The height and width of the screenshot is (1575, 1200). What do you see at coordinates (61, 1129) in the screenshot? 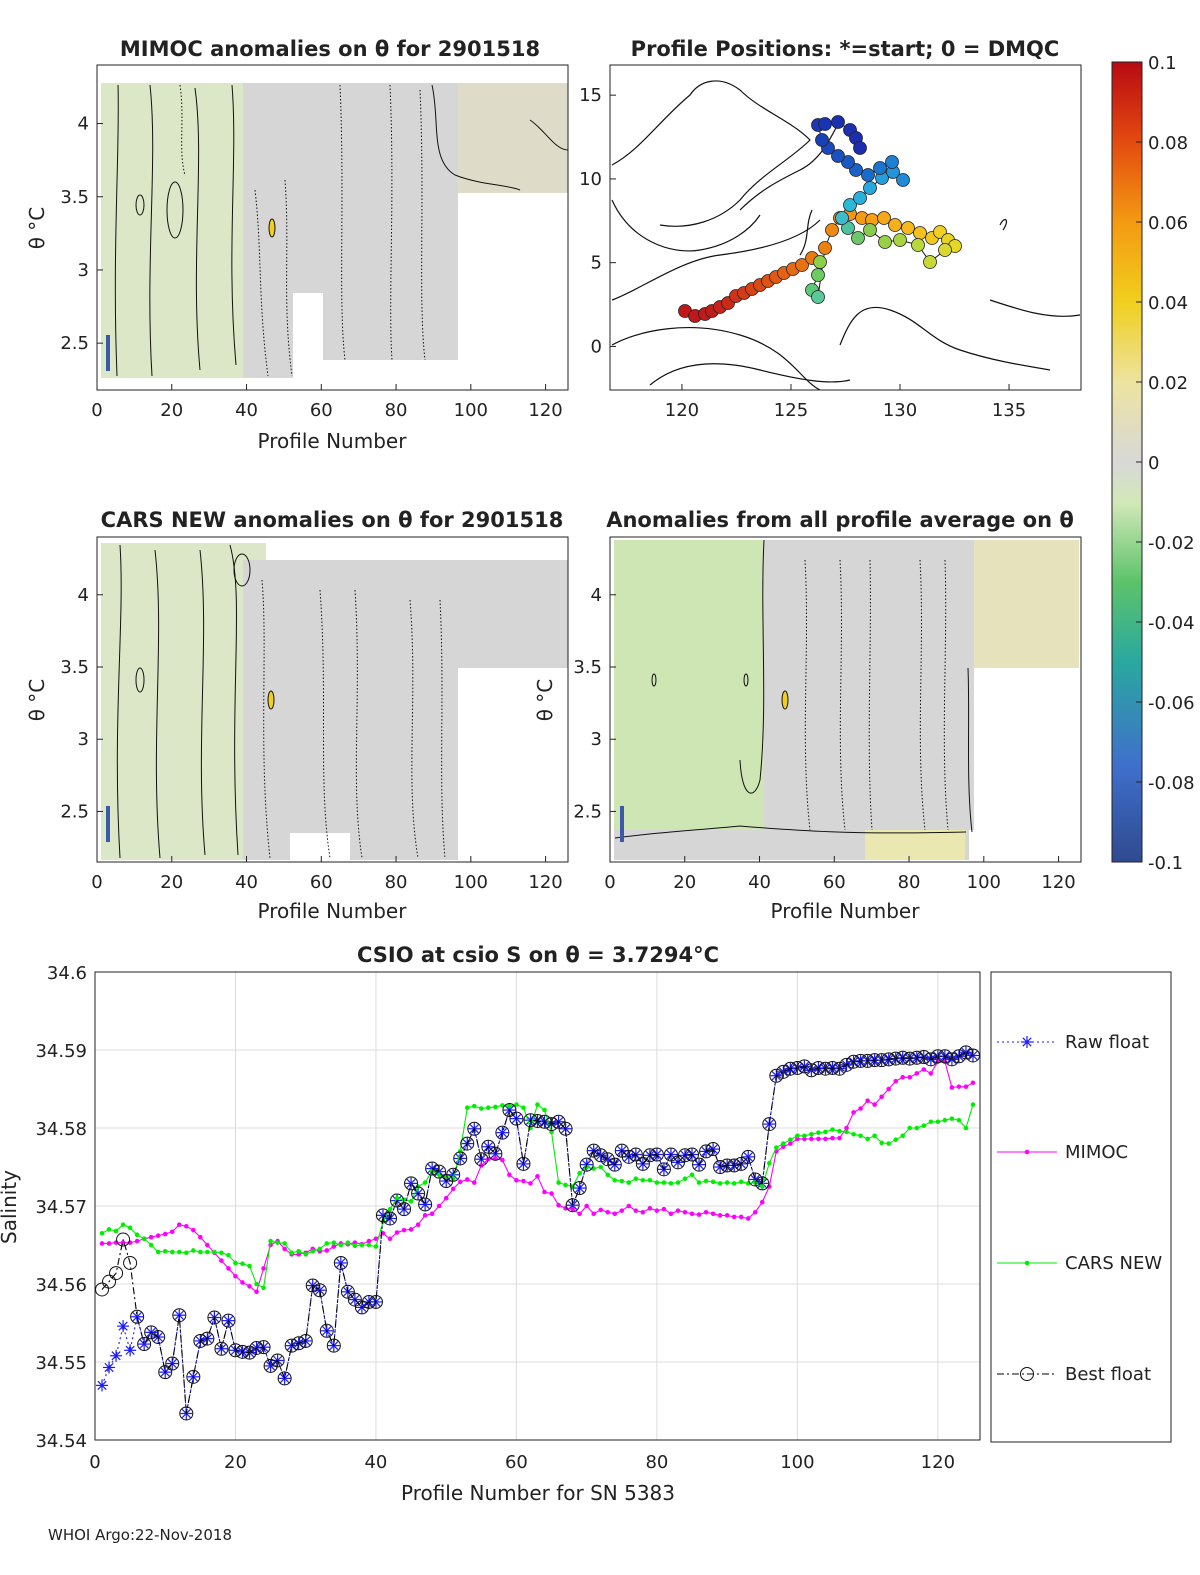
I see `y-tick-label: 34.58` at bounding box center [61, 1129].